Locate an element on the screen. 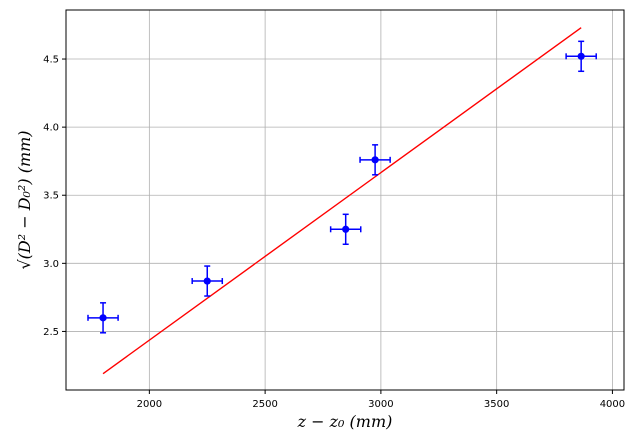 This screenshot has width=633, height=437. y-tick-label: 3.0 is located at coordinates (51, 264).